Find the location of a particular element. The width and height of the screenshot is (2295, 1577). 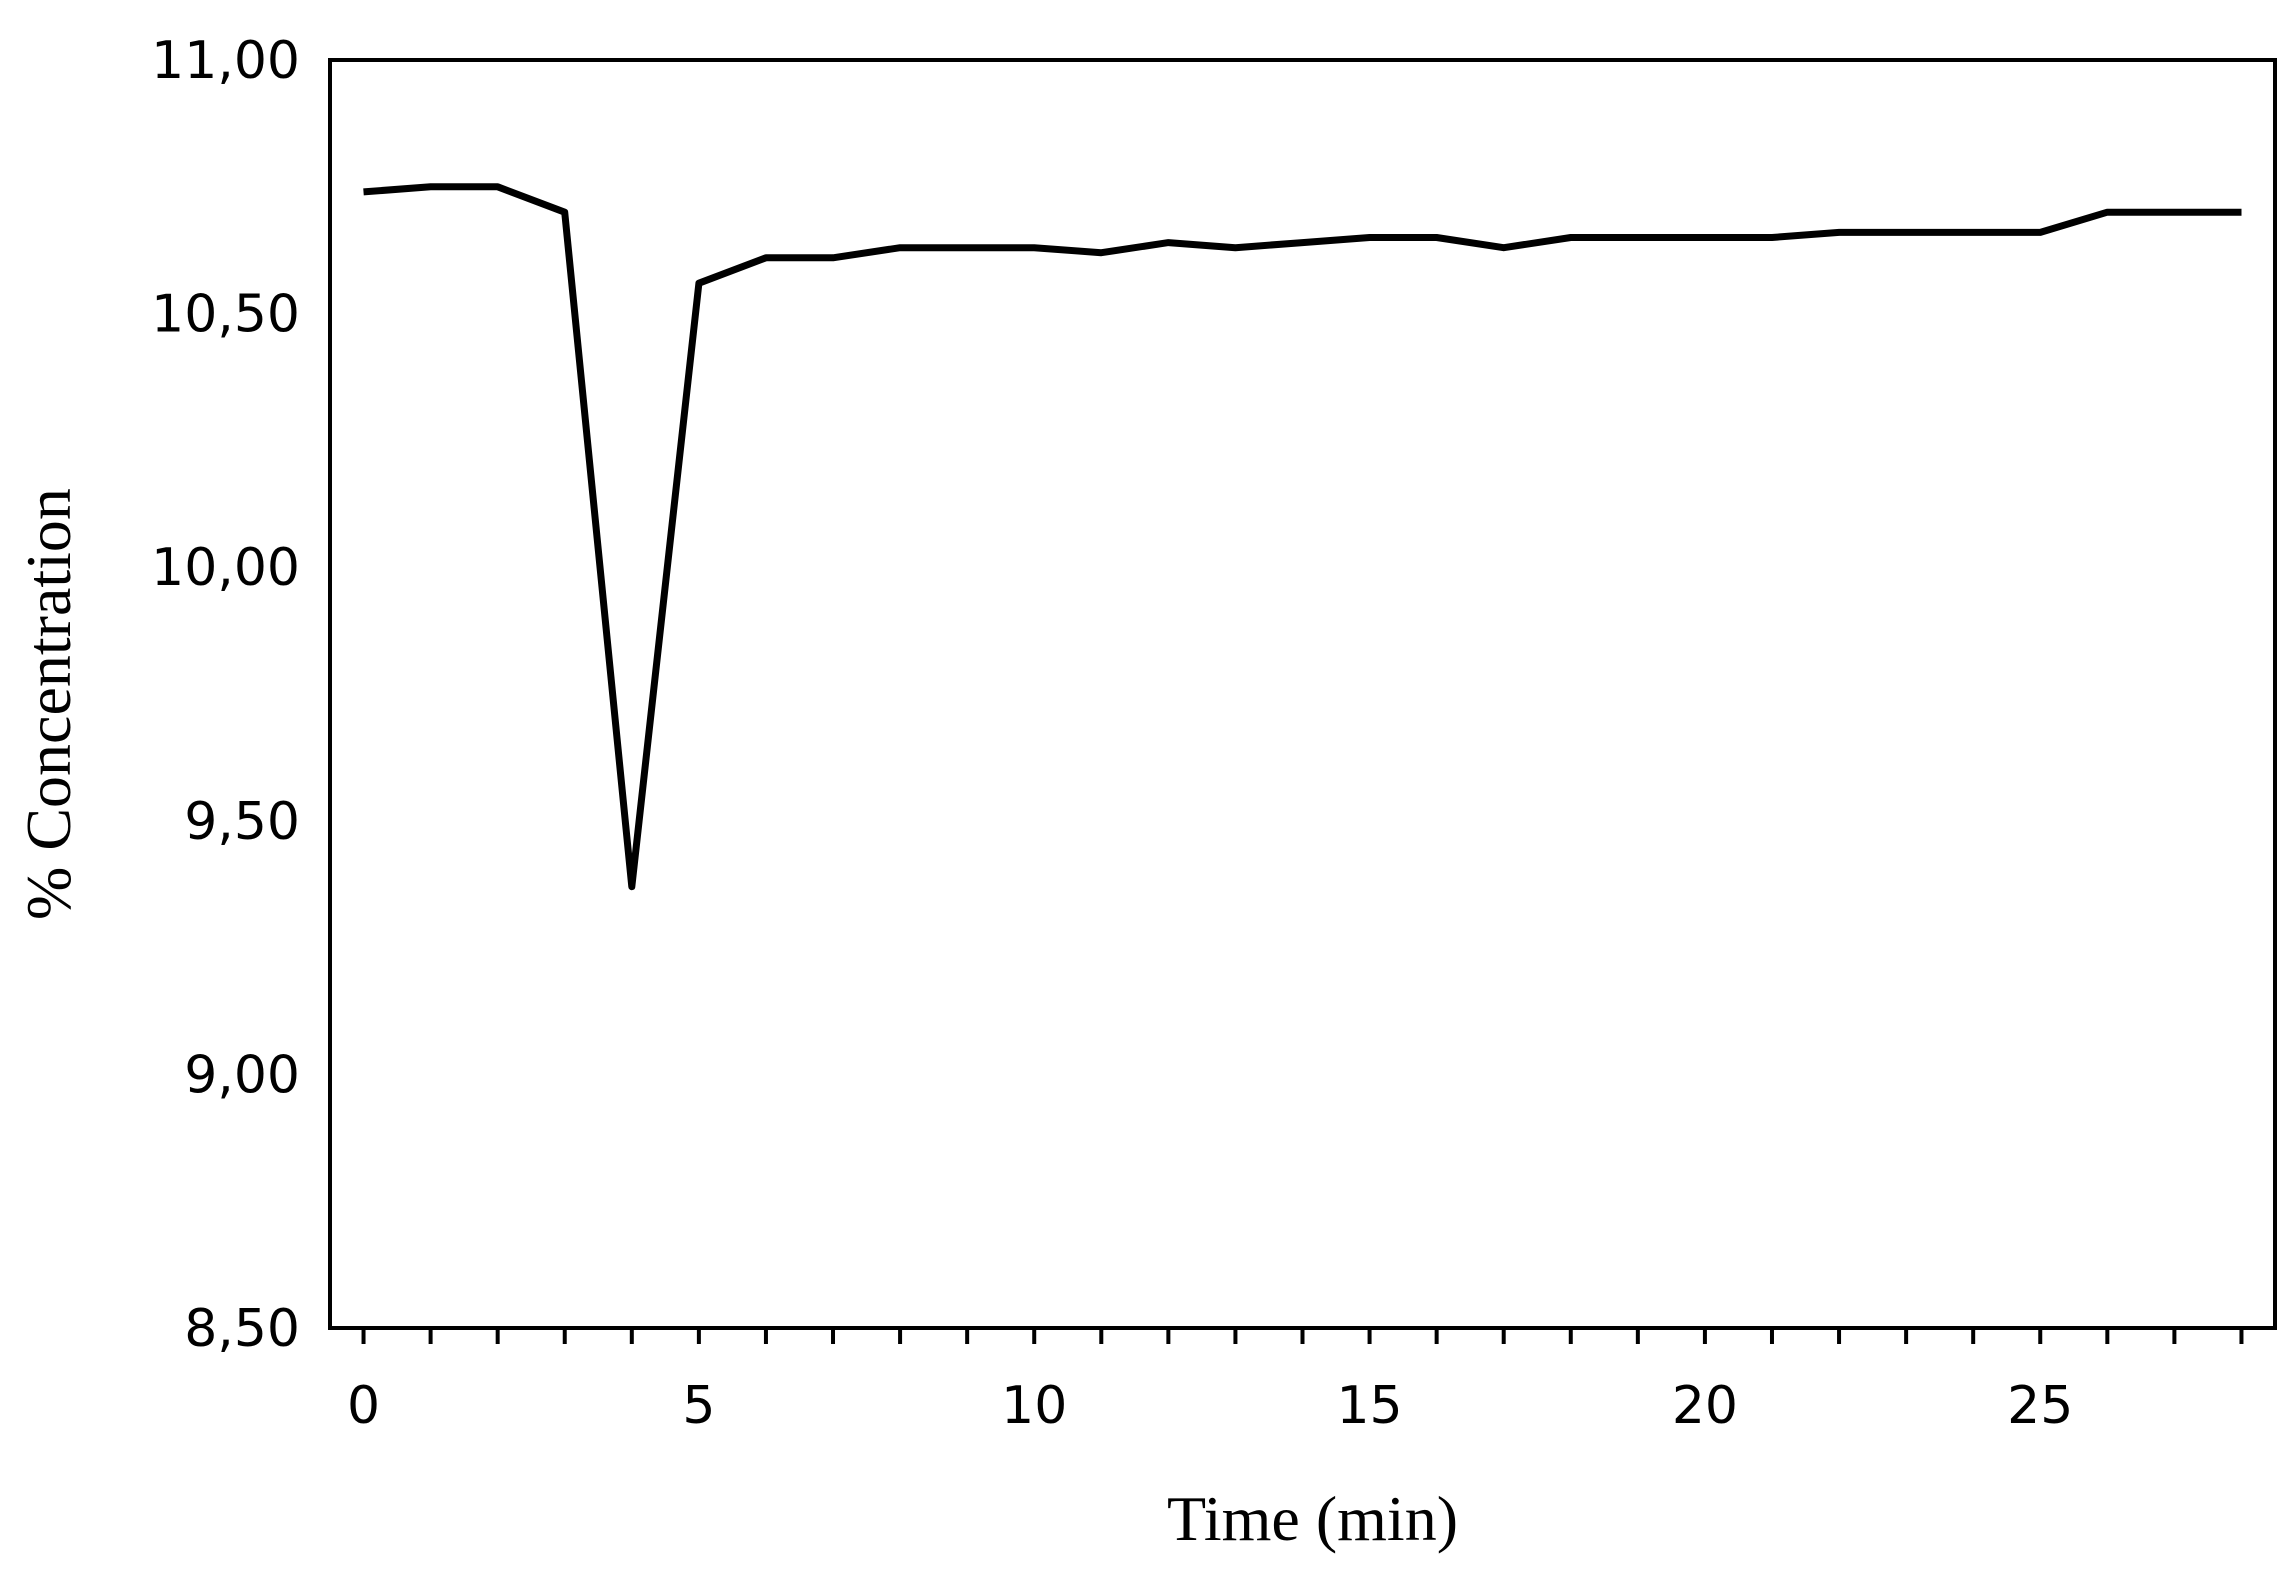

x-tick-label: 25 is located at coordinates (2040, 1406).